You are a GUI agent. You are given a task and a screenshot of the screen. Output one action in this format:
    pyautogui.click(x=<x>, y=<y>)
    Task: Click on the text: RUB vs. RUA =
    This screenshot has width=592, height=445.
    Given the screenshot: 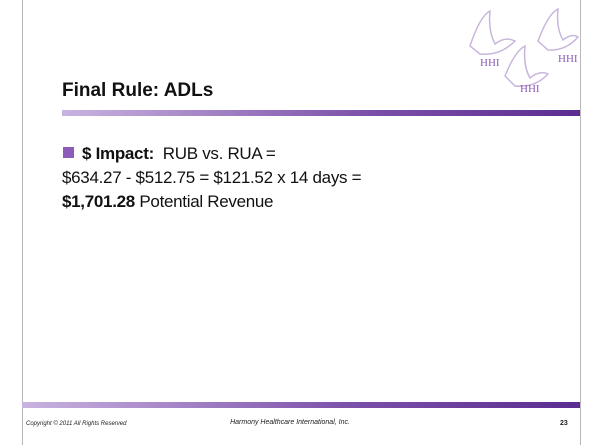 What is the action you would take?
    pyautogui.click(x=219, y=153)
    